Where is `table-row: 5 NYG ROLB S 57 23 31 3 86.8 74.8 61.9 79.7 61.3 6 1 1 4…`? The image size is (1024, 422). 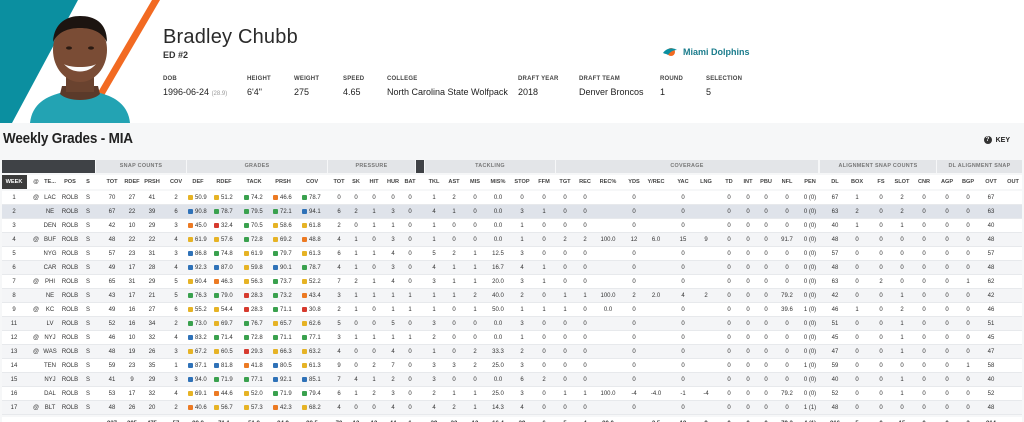
table-row: 5 NYG ROLB S 57 23 31 3 86.8 74.8 61.9 79.7 61.3 6 1 1 4… is located at coordinates (512, 254).